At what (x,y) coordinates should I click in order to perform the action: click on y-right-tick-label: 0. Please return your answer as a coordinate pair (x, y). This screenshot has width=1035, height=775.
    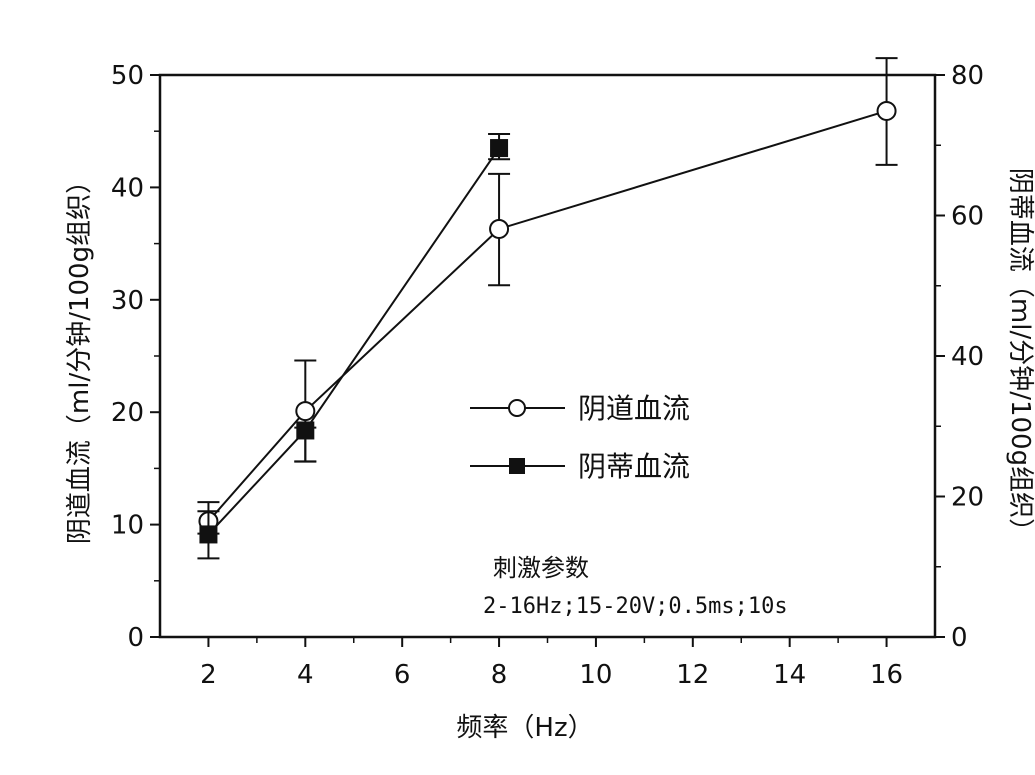
    Looking at the image, I should click on (959, 638).